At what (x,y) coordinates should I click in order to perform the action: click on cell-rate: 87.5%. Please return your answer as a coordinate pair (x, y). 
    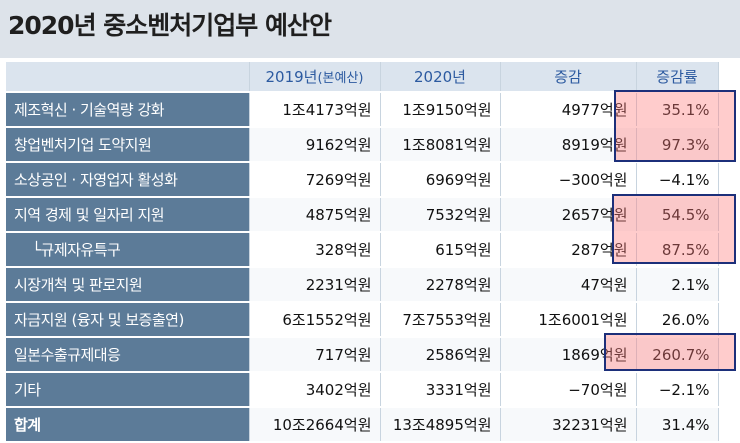
    Looking at the image, I should click on (677, 250).